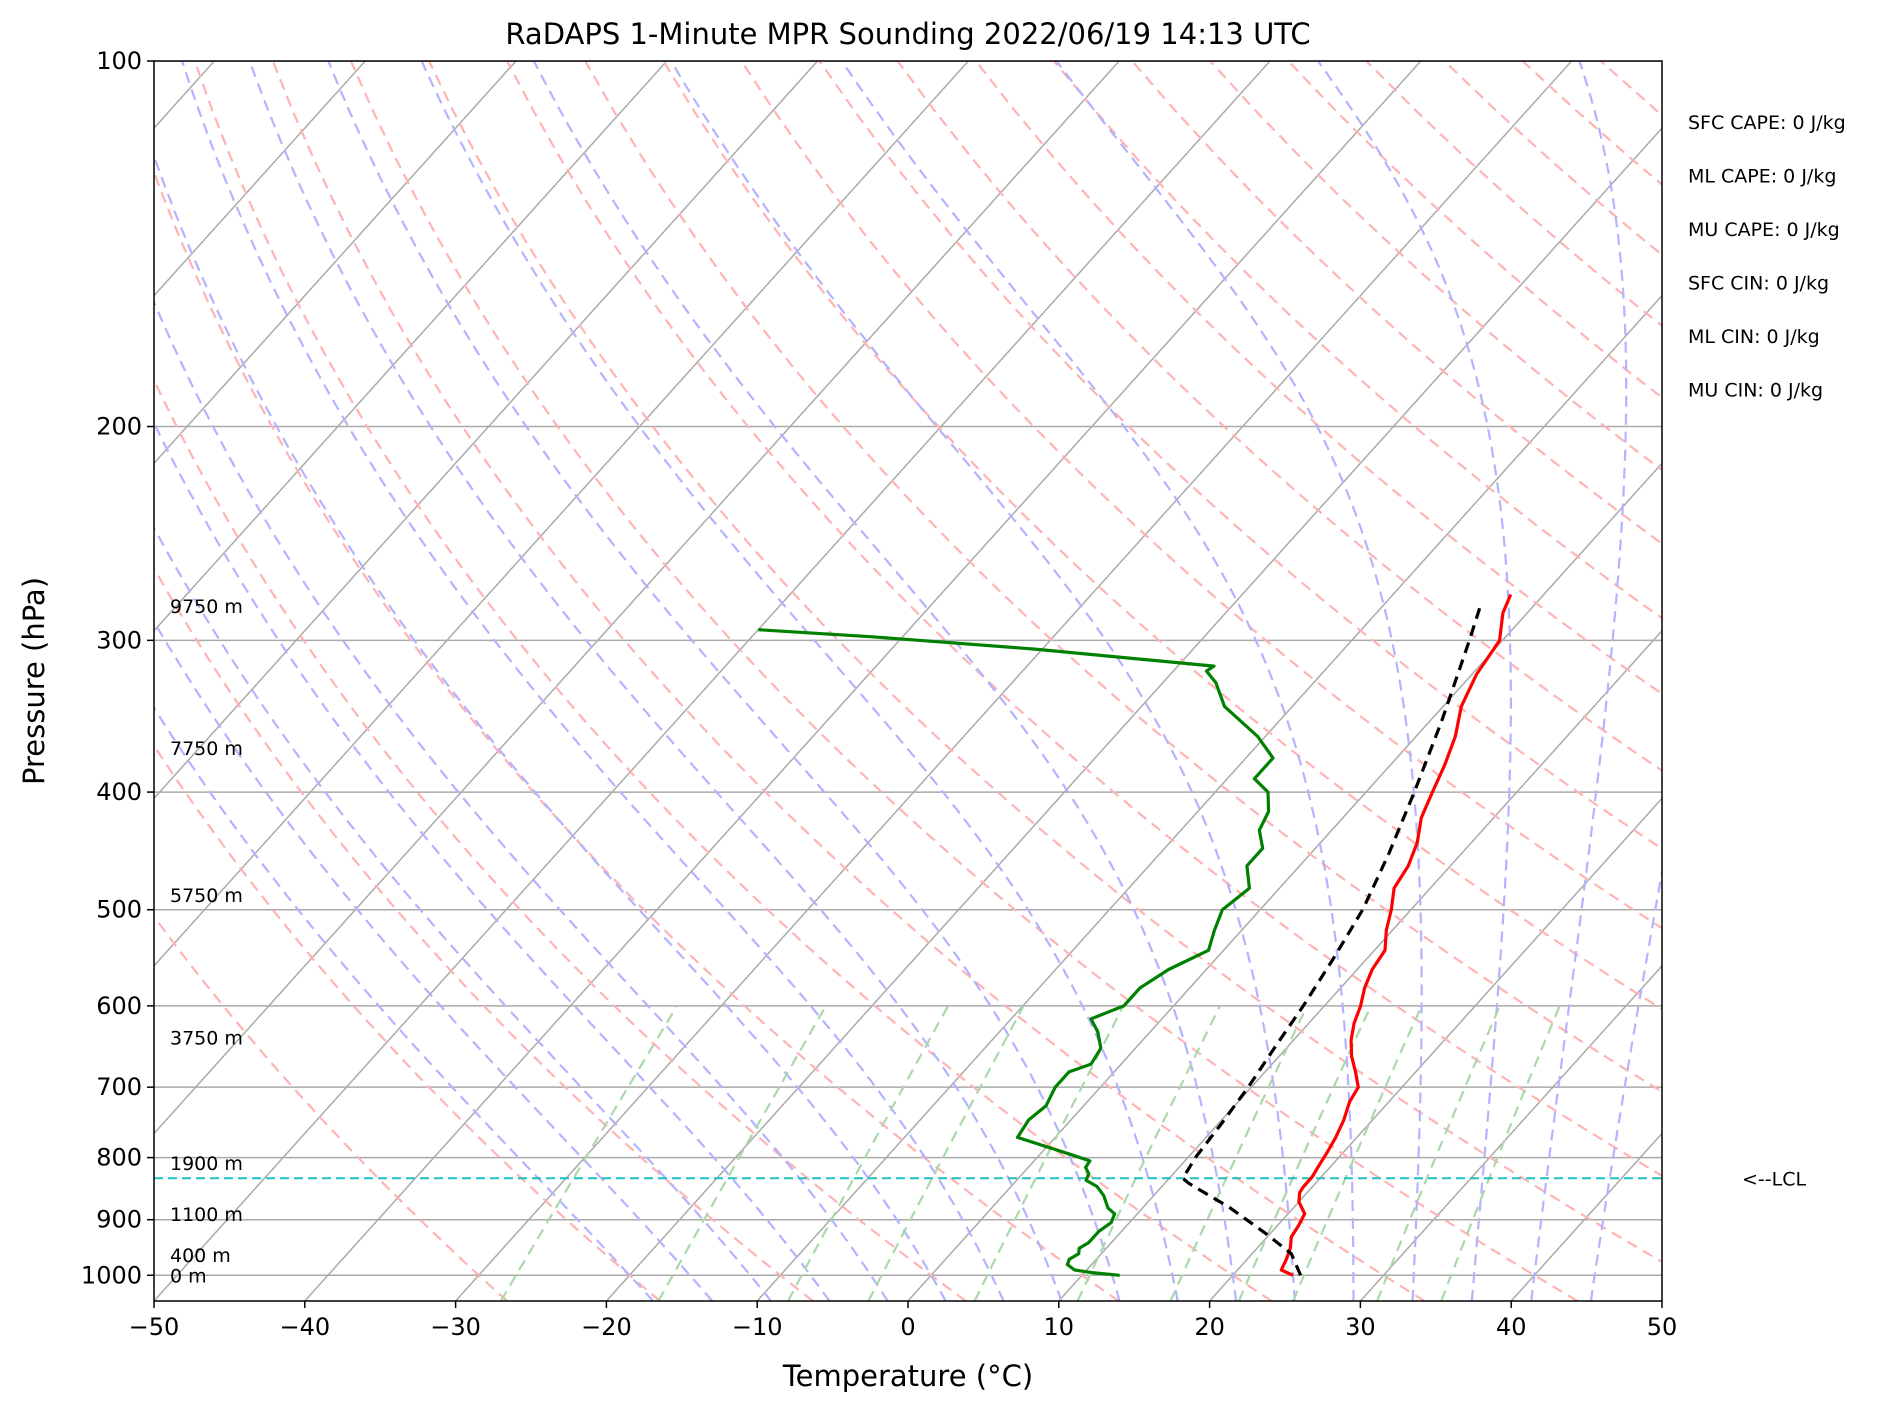  What do you see at coordinates (119, 1006) in the screenshot?
I see `y-tick-label: 600` at bounding box center [119, 1006].